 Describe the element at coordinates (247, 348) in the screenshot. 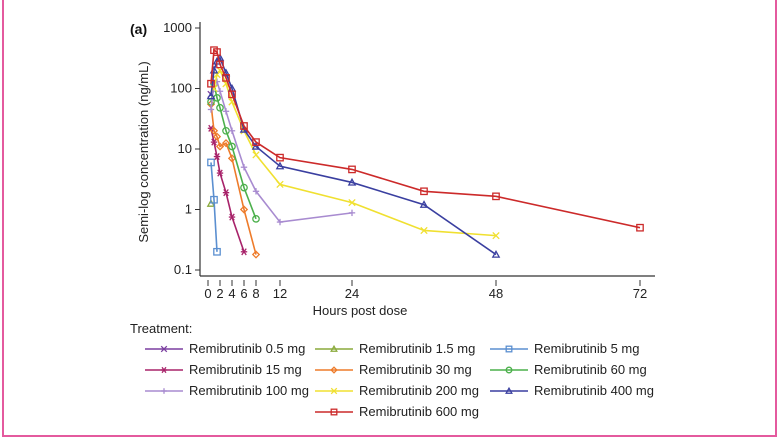

I see `legend-label: Remibrutinib 0.5 mg` at that location.